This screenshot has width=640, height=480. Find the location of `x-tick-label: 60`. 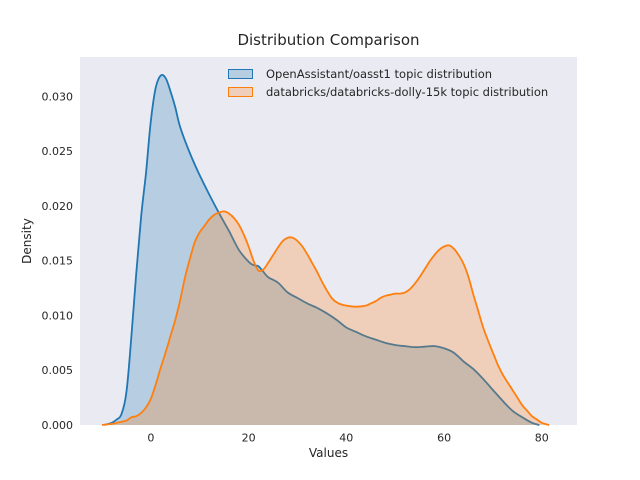

x-tick-label: 60 is located at coordinates (444, 438).